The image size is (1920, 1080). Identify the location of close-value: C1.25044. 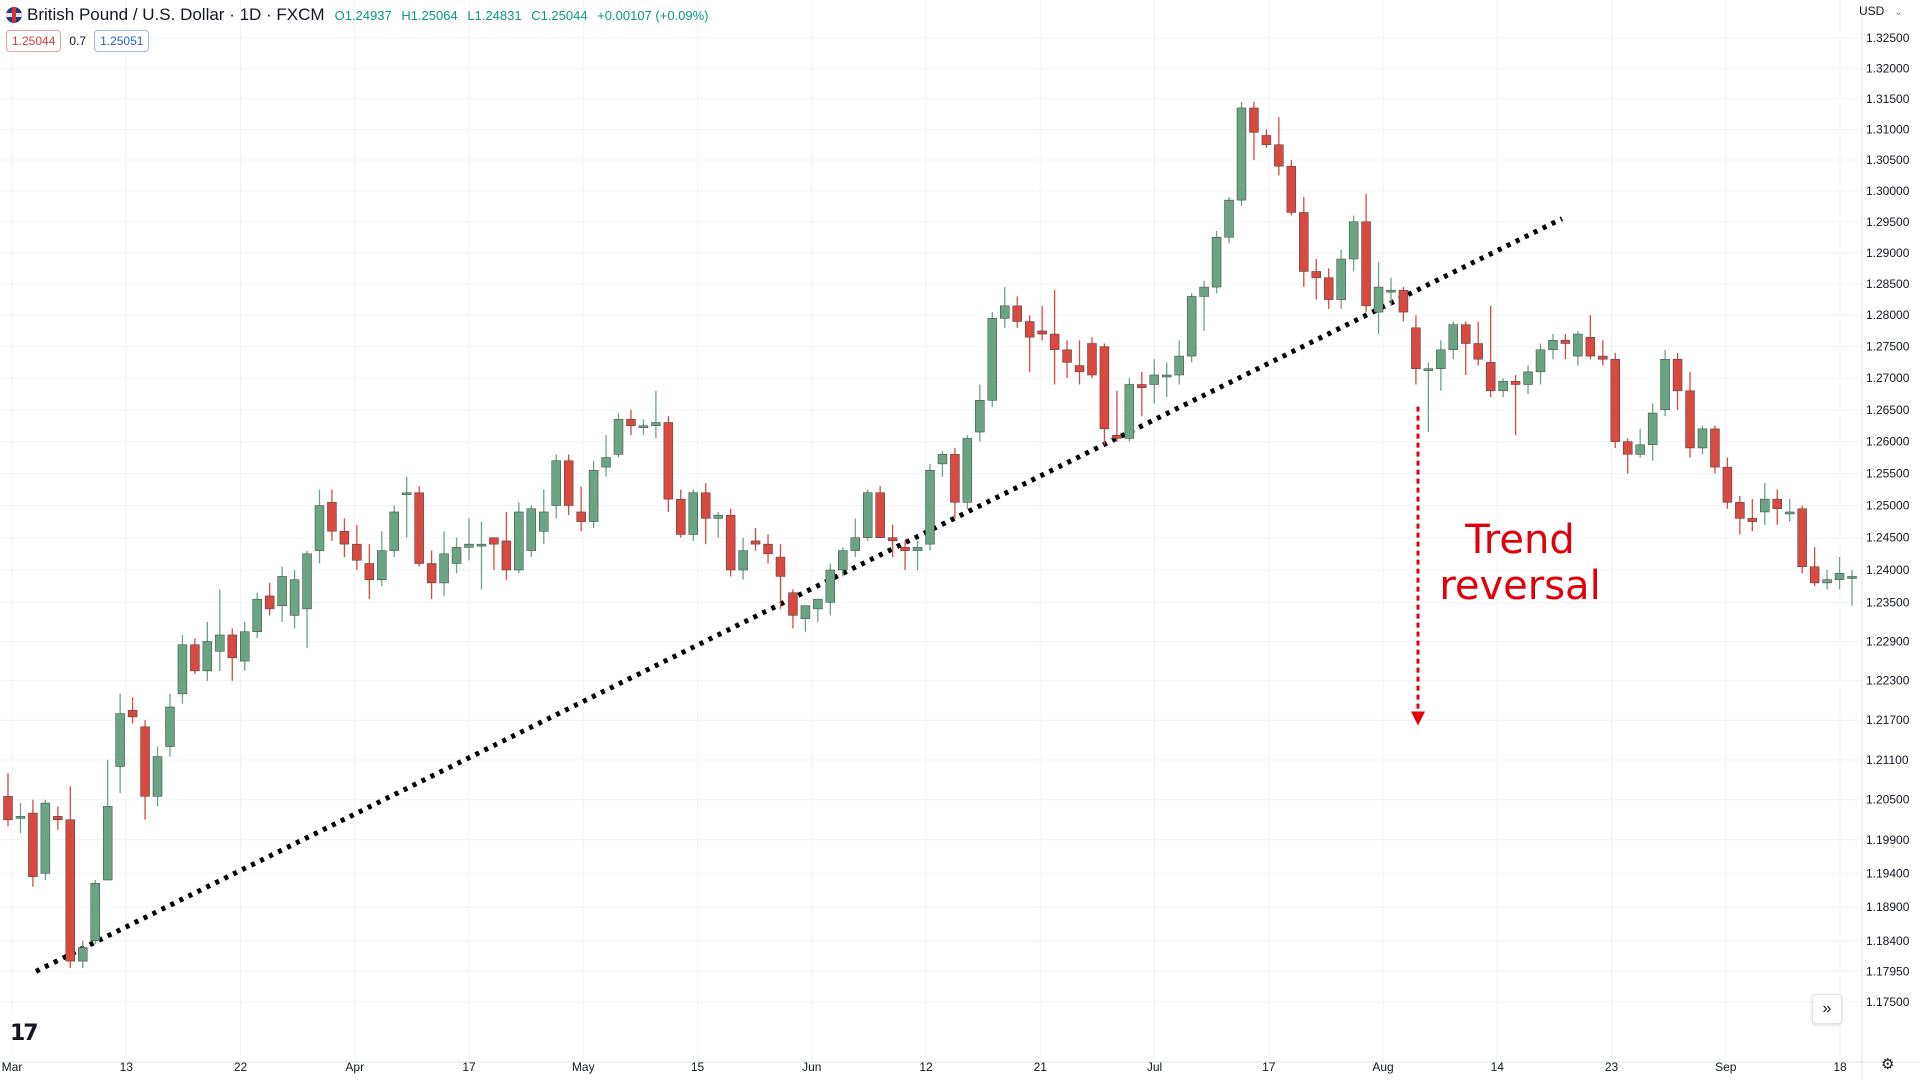
(559, 15).